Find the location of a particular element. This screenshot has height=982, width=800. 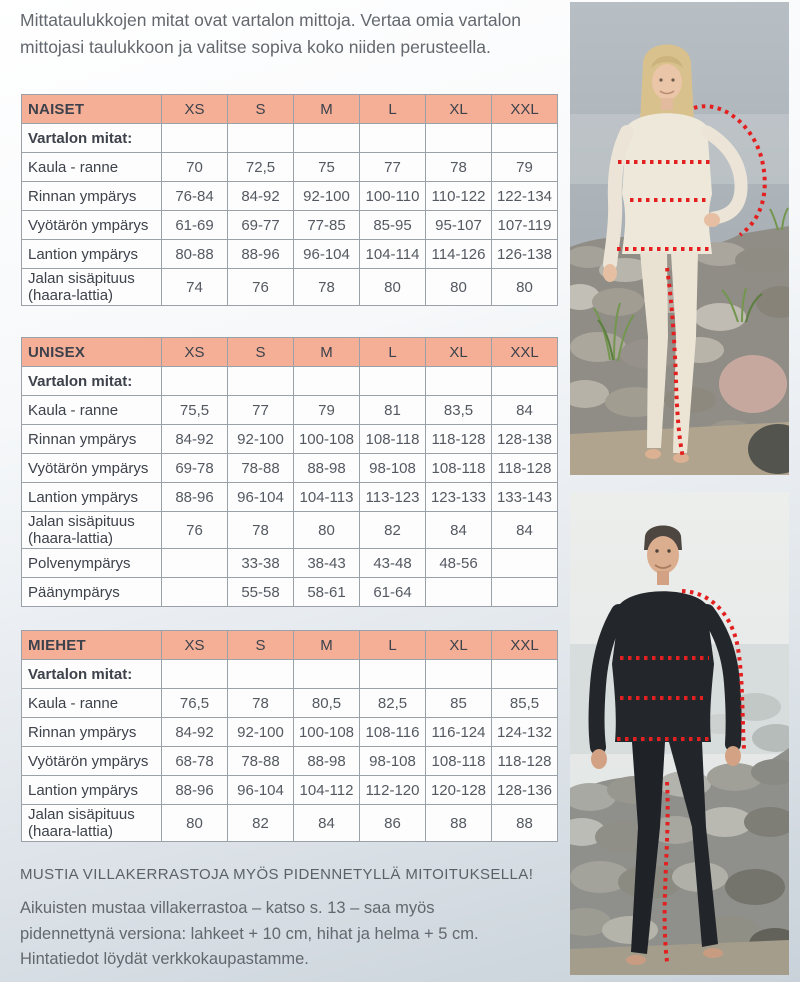

right-arm-on-hip is located at coordinates (724, 175).